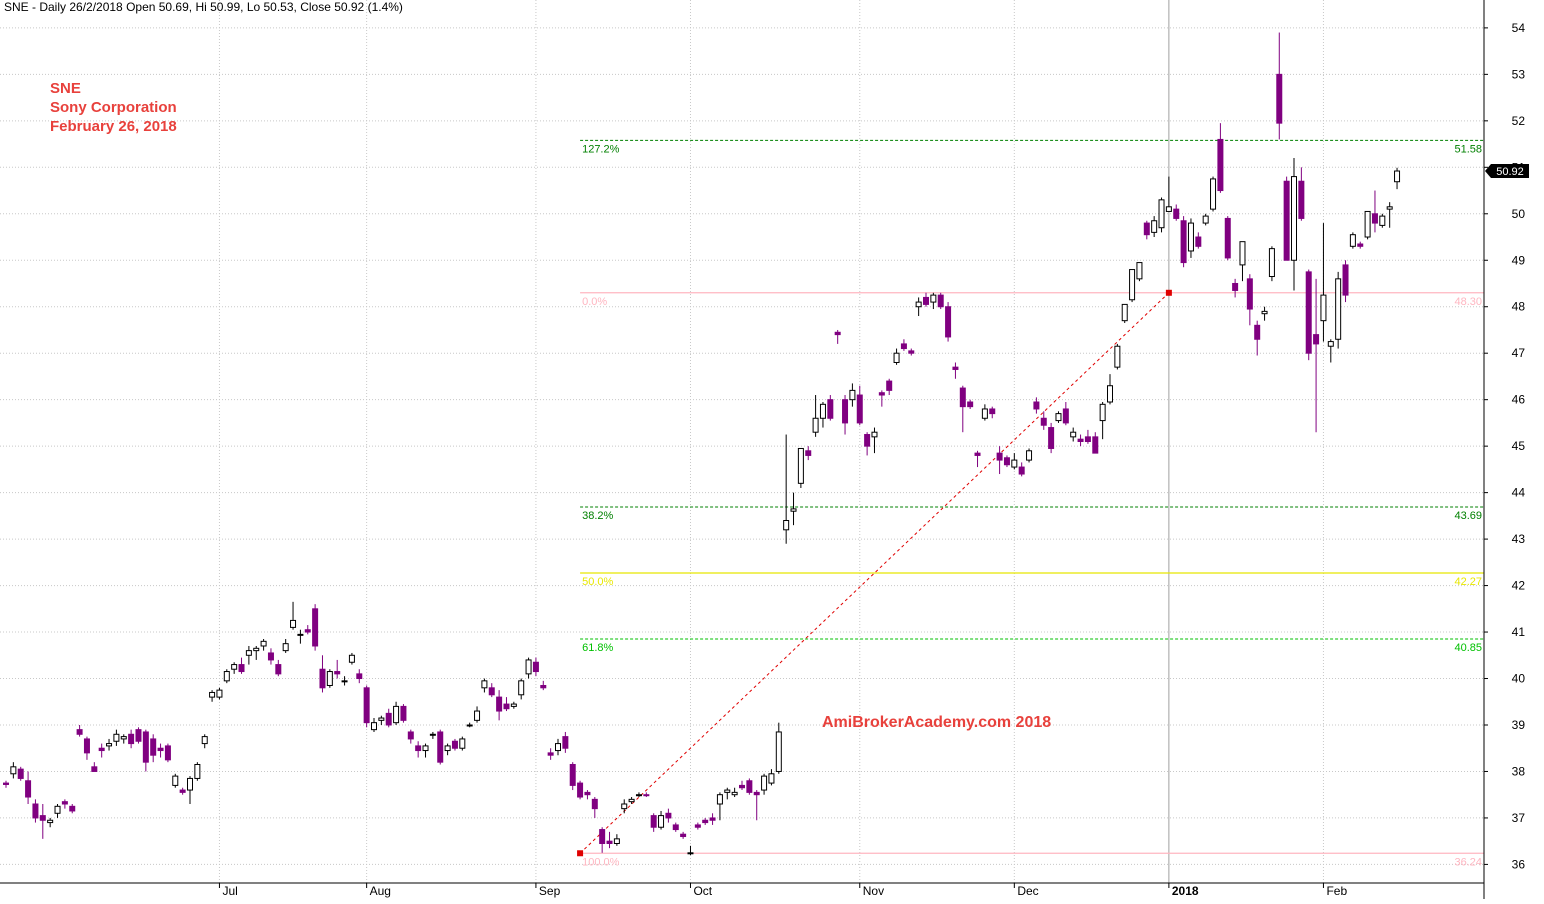  What do you see at coordinates (1519, 539) in the screenshot?
I see `y-tick-label: 43` at bounding box center [1519, 539].